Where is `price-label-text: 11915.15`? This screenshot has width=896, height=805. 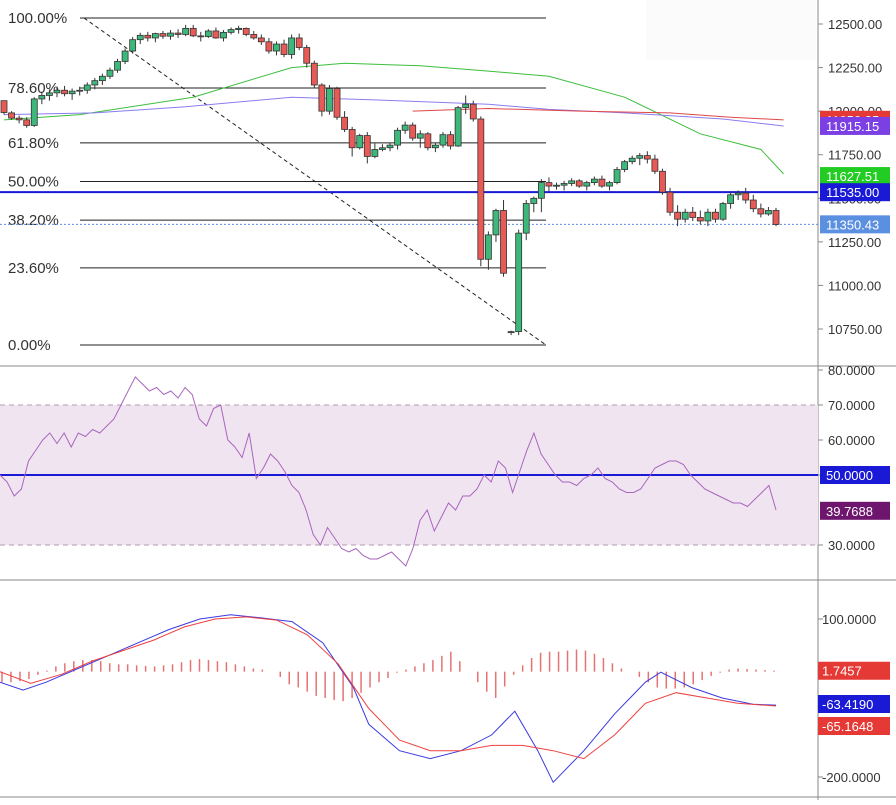
price-label-text: 11915.15 is located at coordinates (852, 126).